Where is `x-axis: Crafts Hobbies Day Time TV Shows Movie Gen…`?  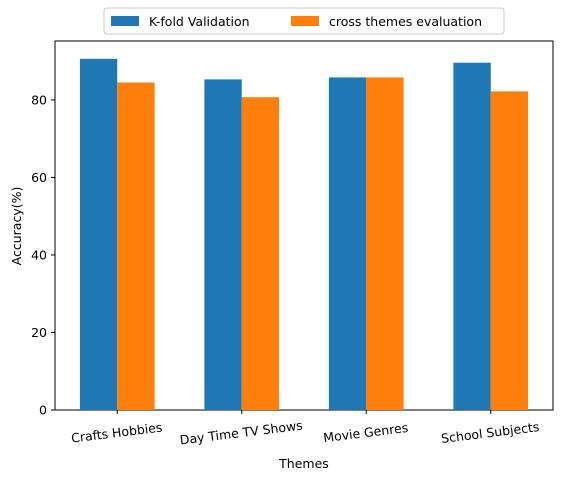 x-axis: Crafts Hobbies Day Time TV Shows Movie Gen… is located at coordinates (305, 429).